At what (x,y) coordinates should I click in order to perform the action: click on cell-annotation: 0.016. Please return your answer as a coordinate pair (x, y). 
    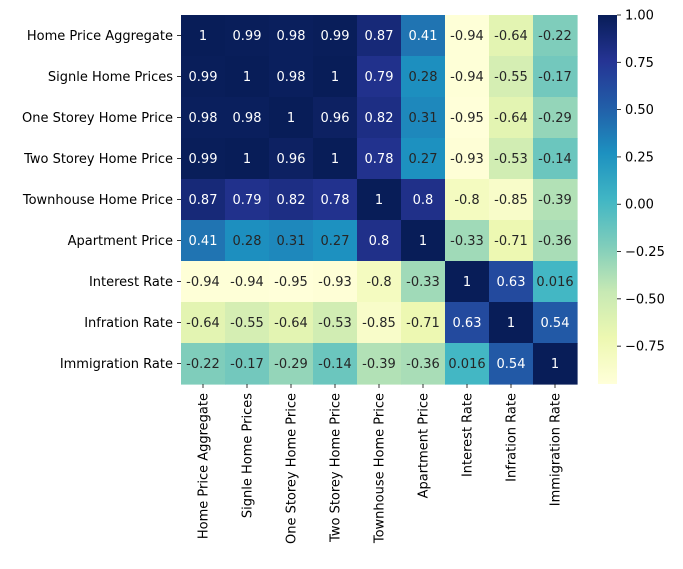
    Looking at the image, I should click on (554, 282).